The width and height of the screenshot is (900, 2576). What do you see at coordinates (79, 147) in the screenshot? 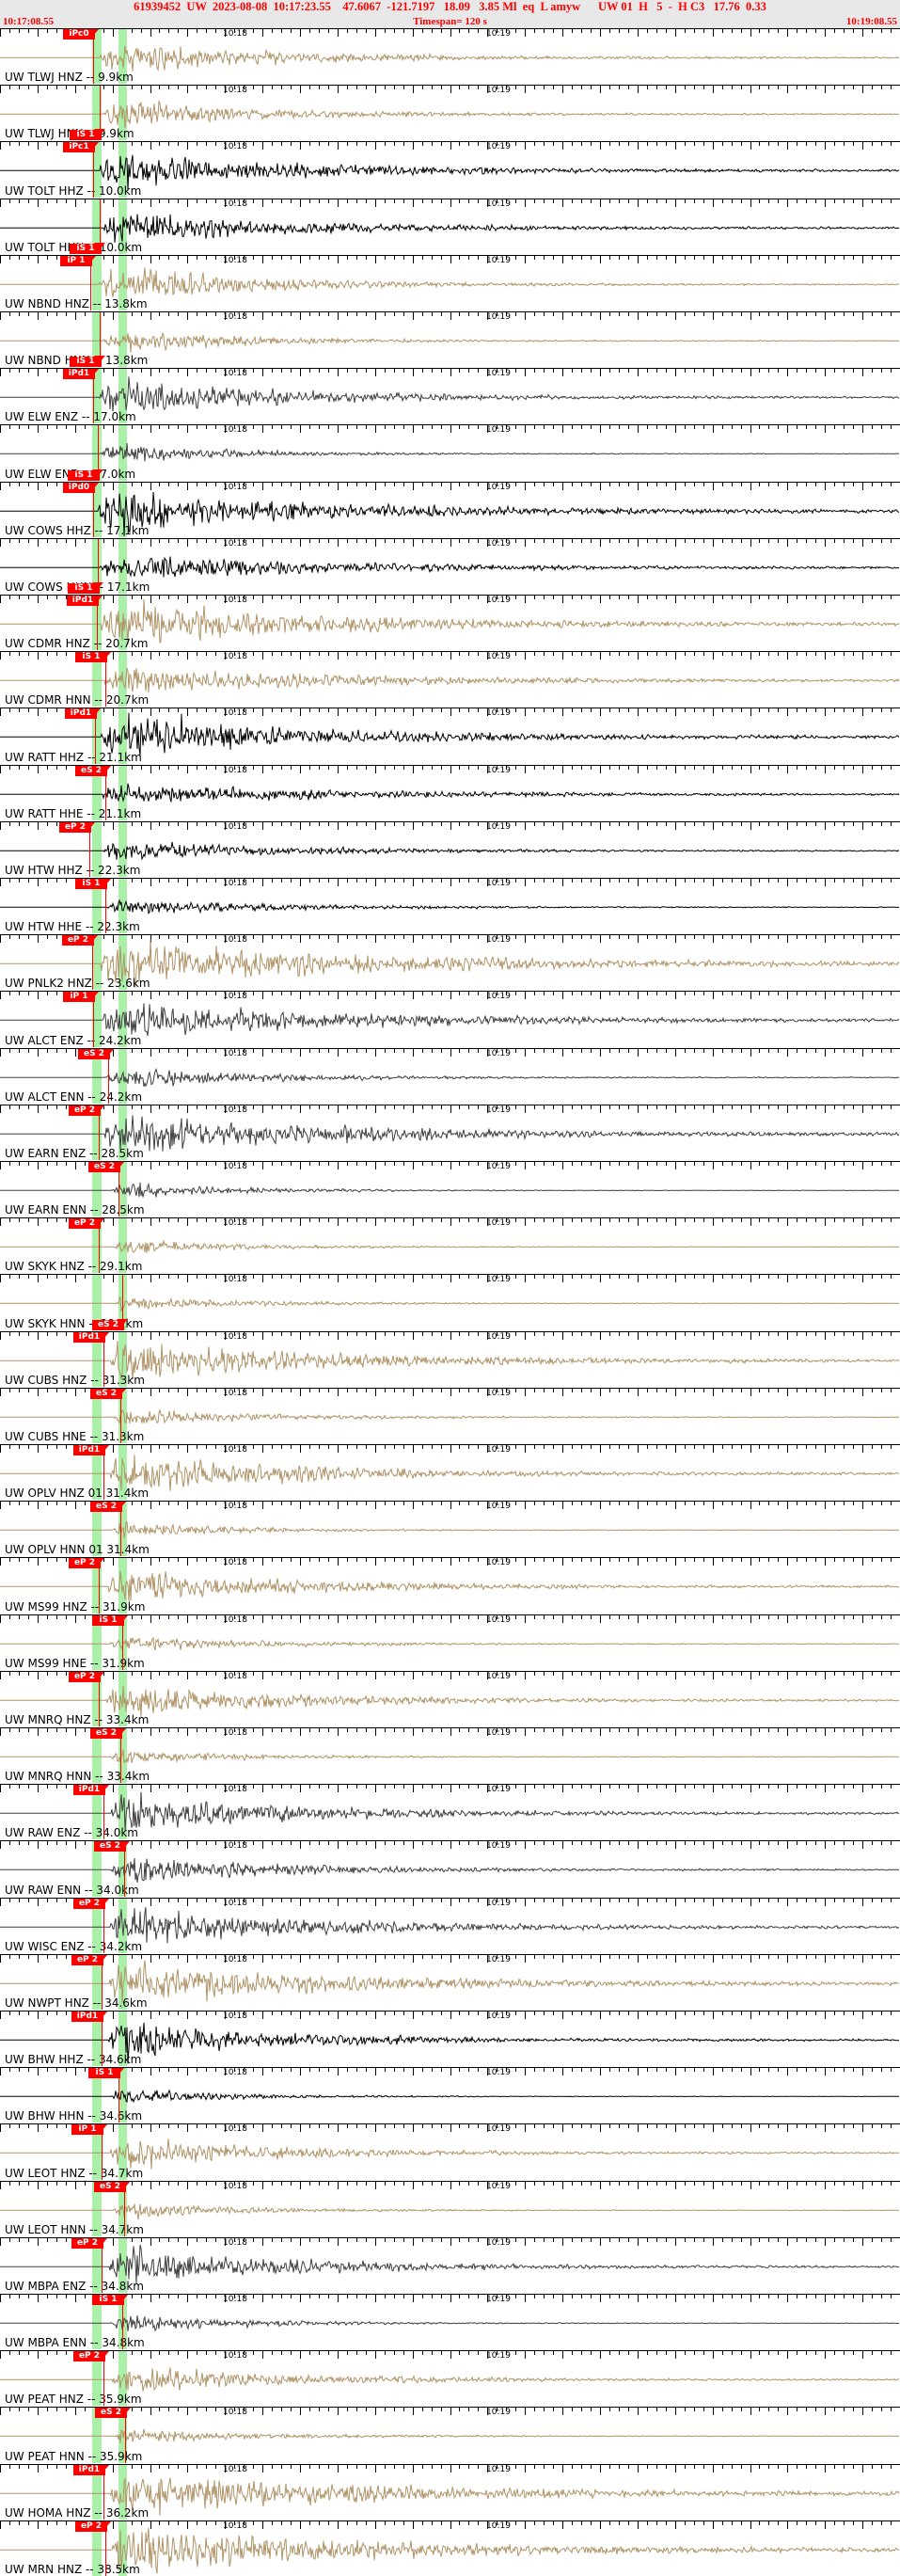
I see `phase-pick-flag: iPc1` at bounding box center [79, 147].